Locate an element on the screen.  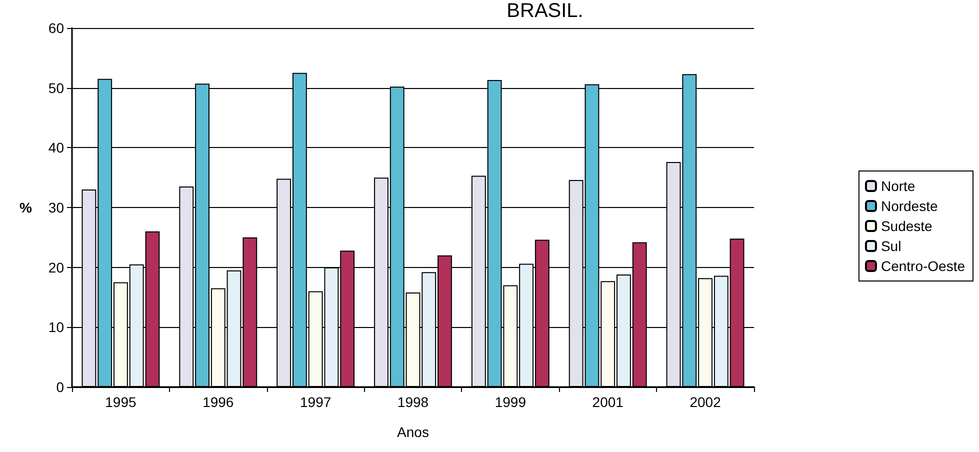
legend-label: Centro-Oeste is located at coordinates (923, 266).